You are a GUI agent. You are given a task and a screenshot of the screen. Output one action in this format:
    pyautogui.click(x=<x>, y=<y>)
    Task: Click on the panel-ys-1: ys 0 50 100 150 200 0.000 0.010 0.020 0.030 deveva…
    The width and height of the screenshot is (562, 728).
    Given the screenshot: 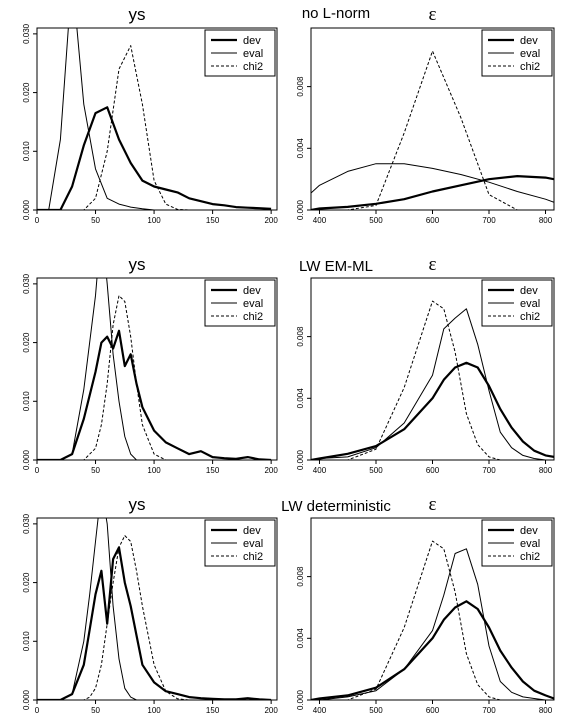 What is the action you would take?
    pyautogui.click(x=150, y=365)
    